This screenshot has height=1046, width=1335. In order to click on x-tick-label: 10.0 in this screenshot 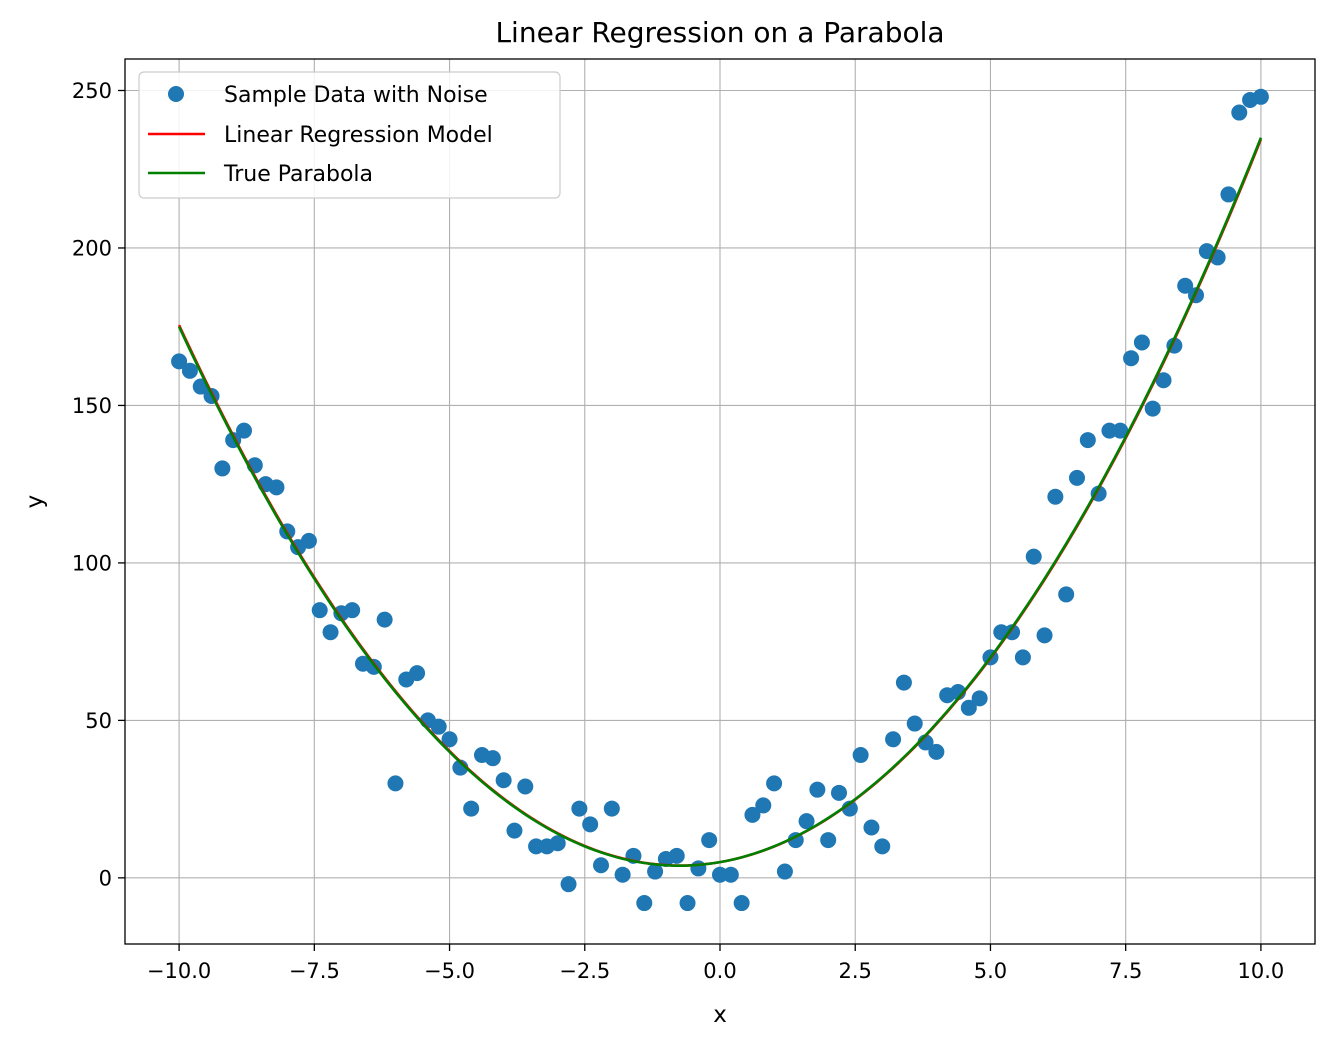, I will do `click(1261, 971)`.